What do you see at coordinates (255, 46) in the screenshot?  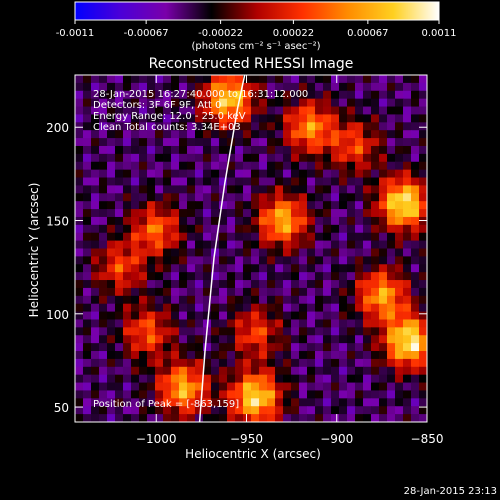 I see `colorbar-units-label: (photons cm⁻² s⁻¹ asec⁻²)` at bounding box center [255, 46].